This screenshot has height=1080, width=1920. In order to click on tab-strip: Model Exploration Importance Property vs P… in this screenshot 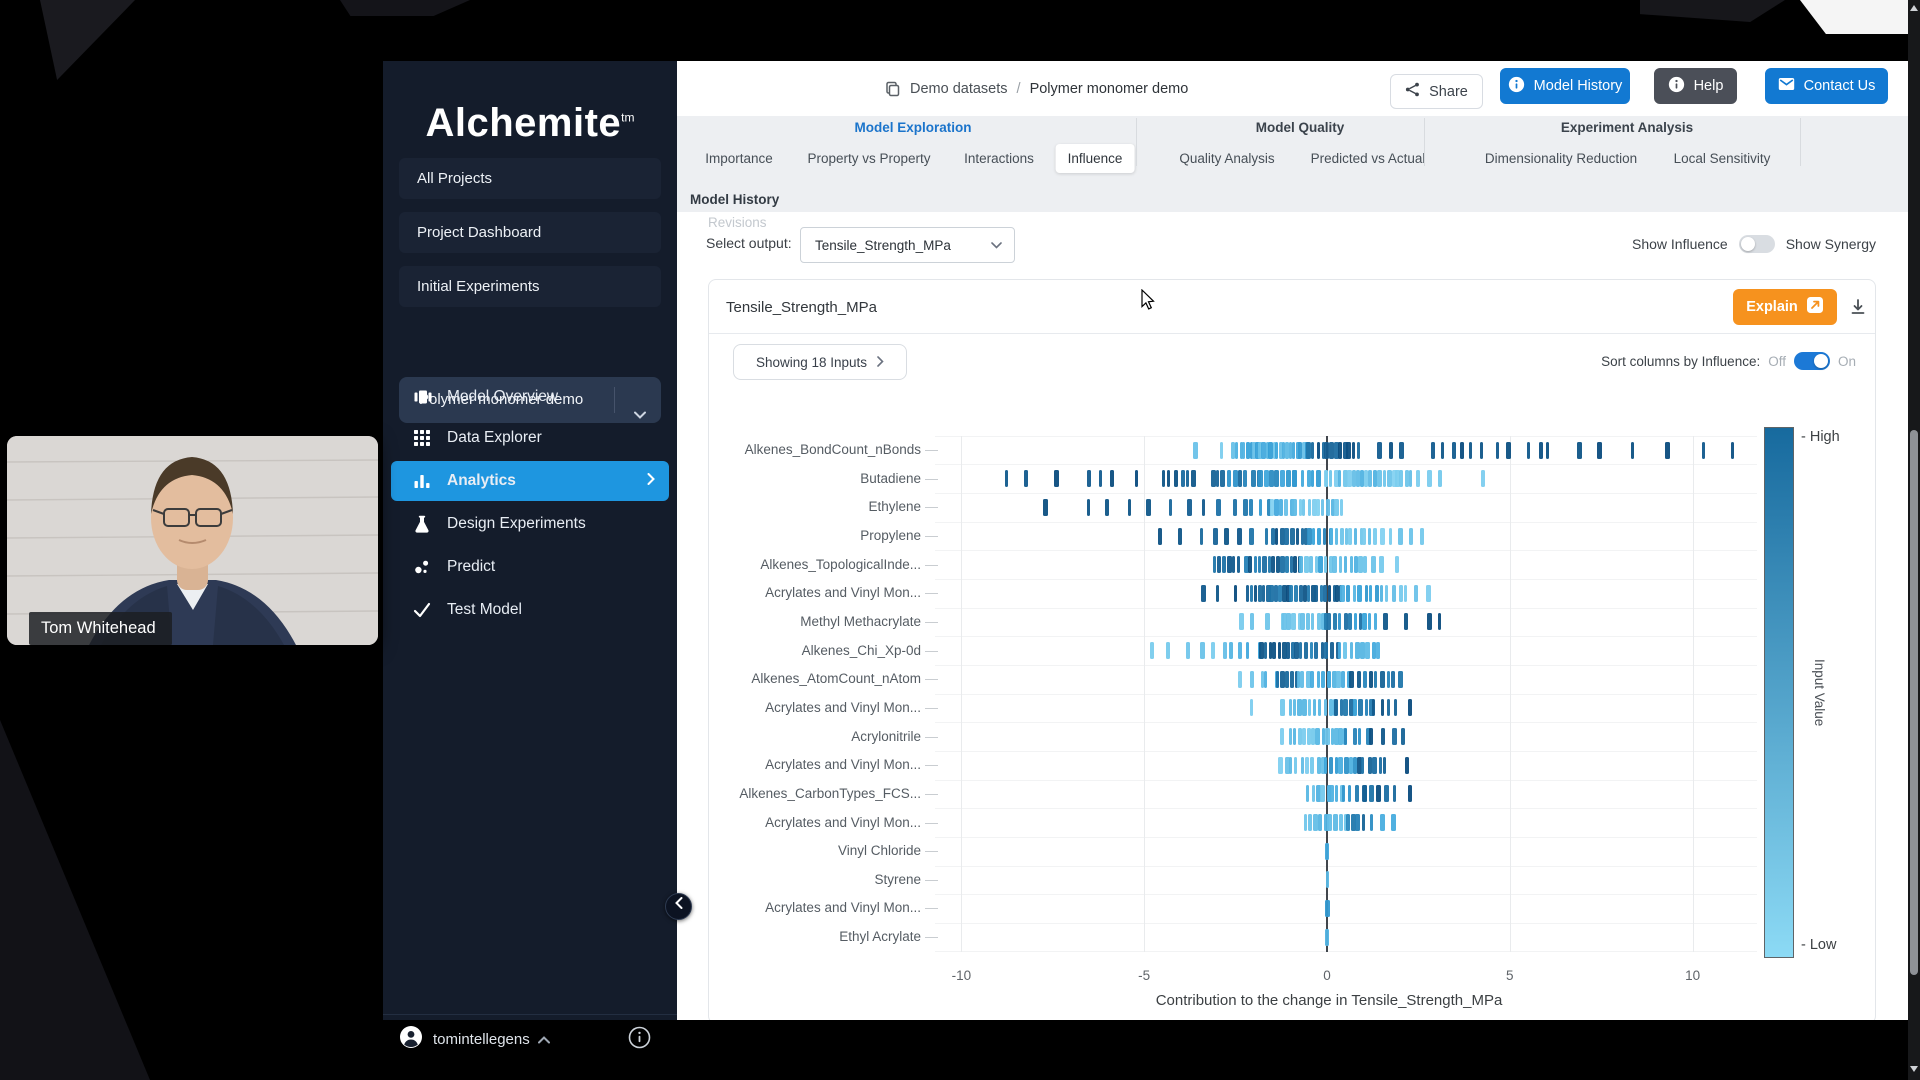, I will do `click(1292, 173)`.